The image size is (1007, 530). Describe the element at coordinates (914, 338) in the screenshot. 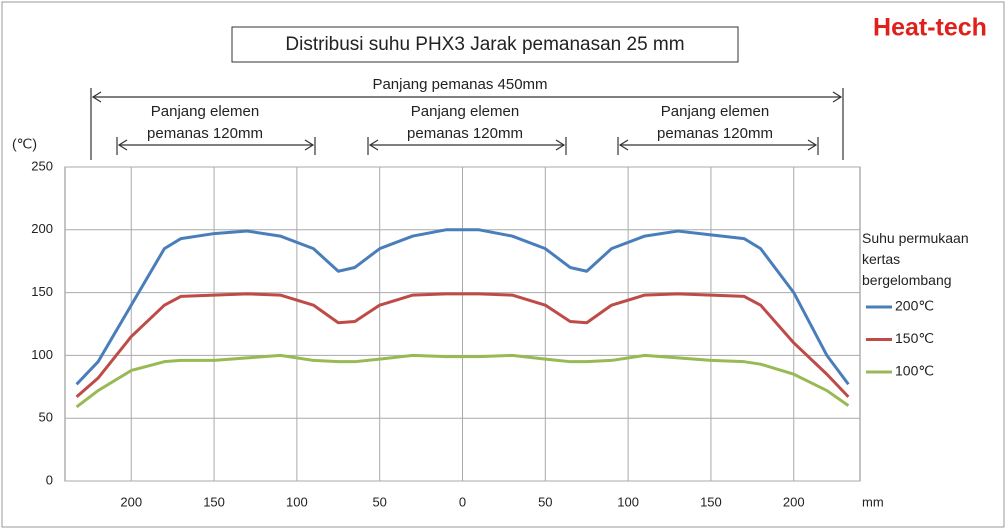

I see `legend-label: 150℃` at that location.